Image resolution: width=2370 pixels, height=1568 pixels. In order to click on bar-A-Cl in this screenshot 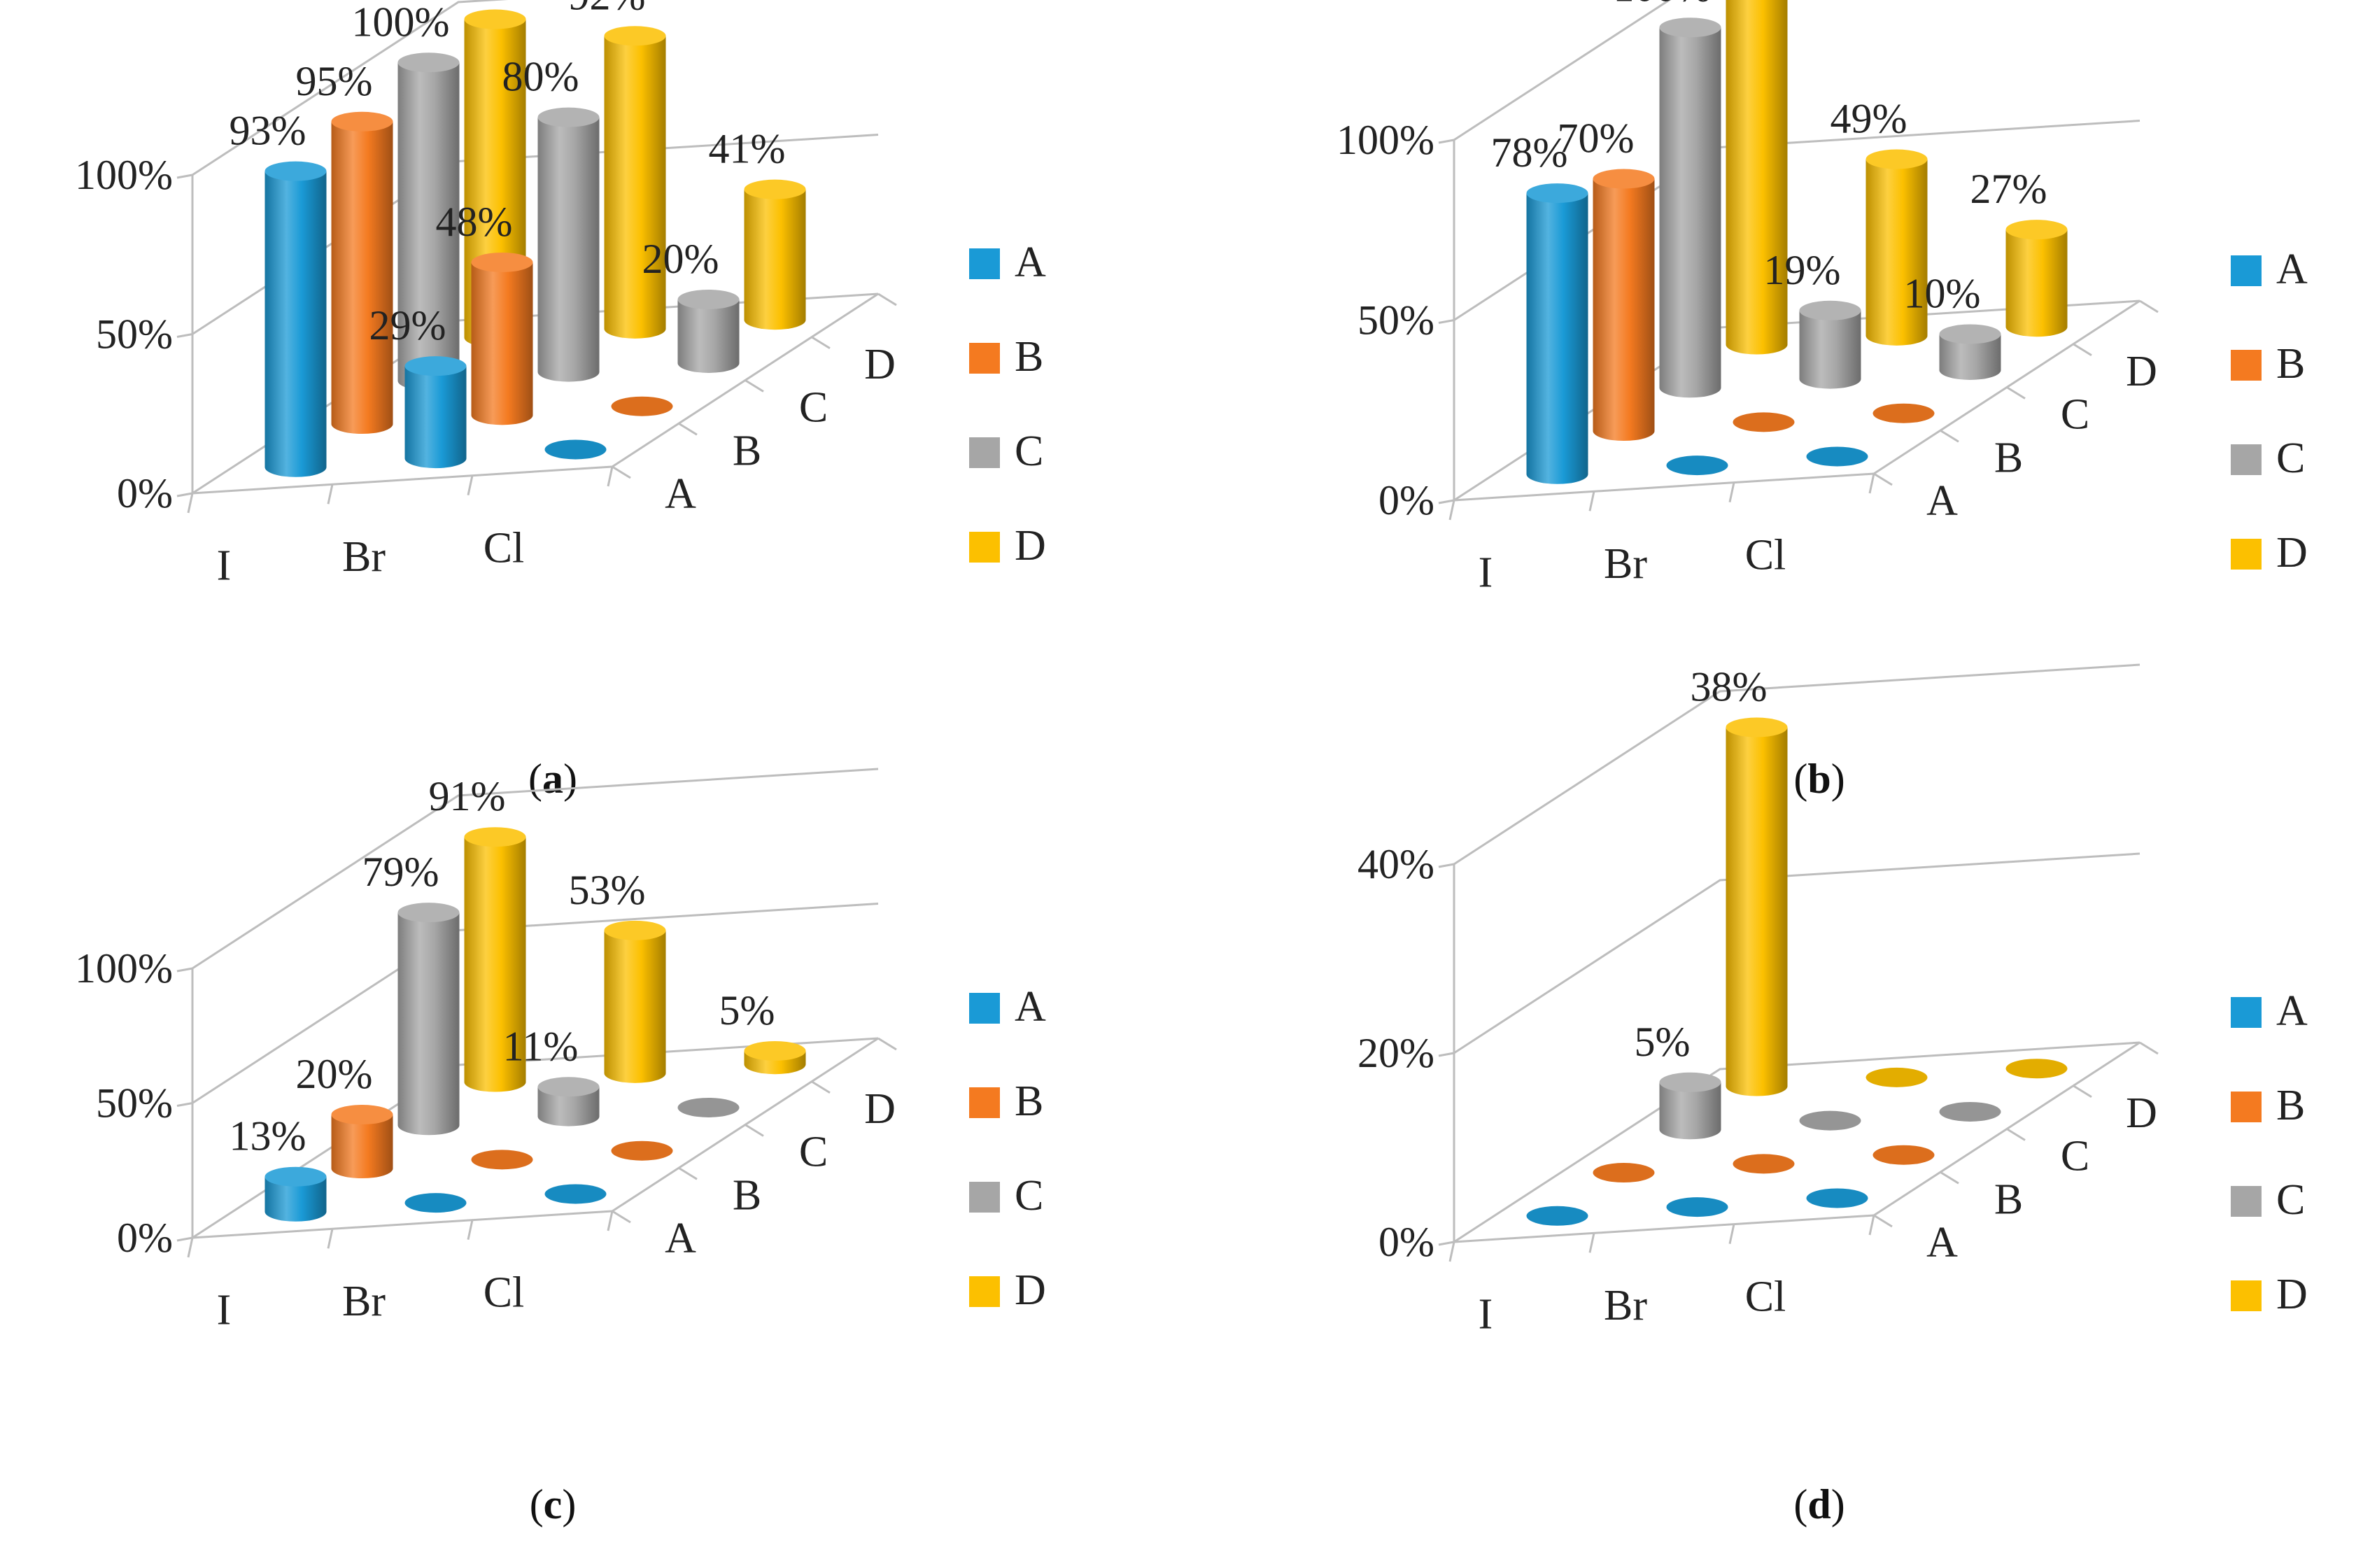, I will do `click(575, 450)`.